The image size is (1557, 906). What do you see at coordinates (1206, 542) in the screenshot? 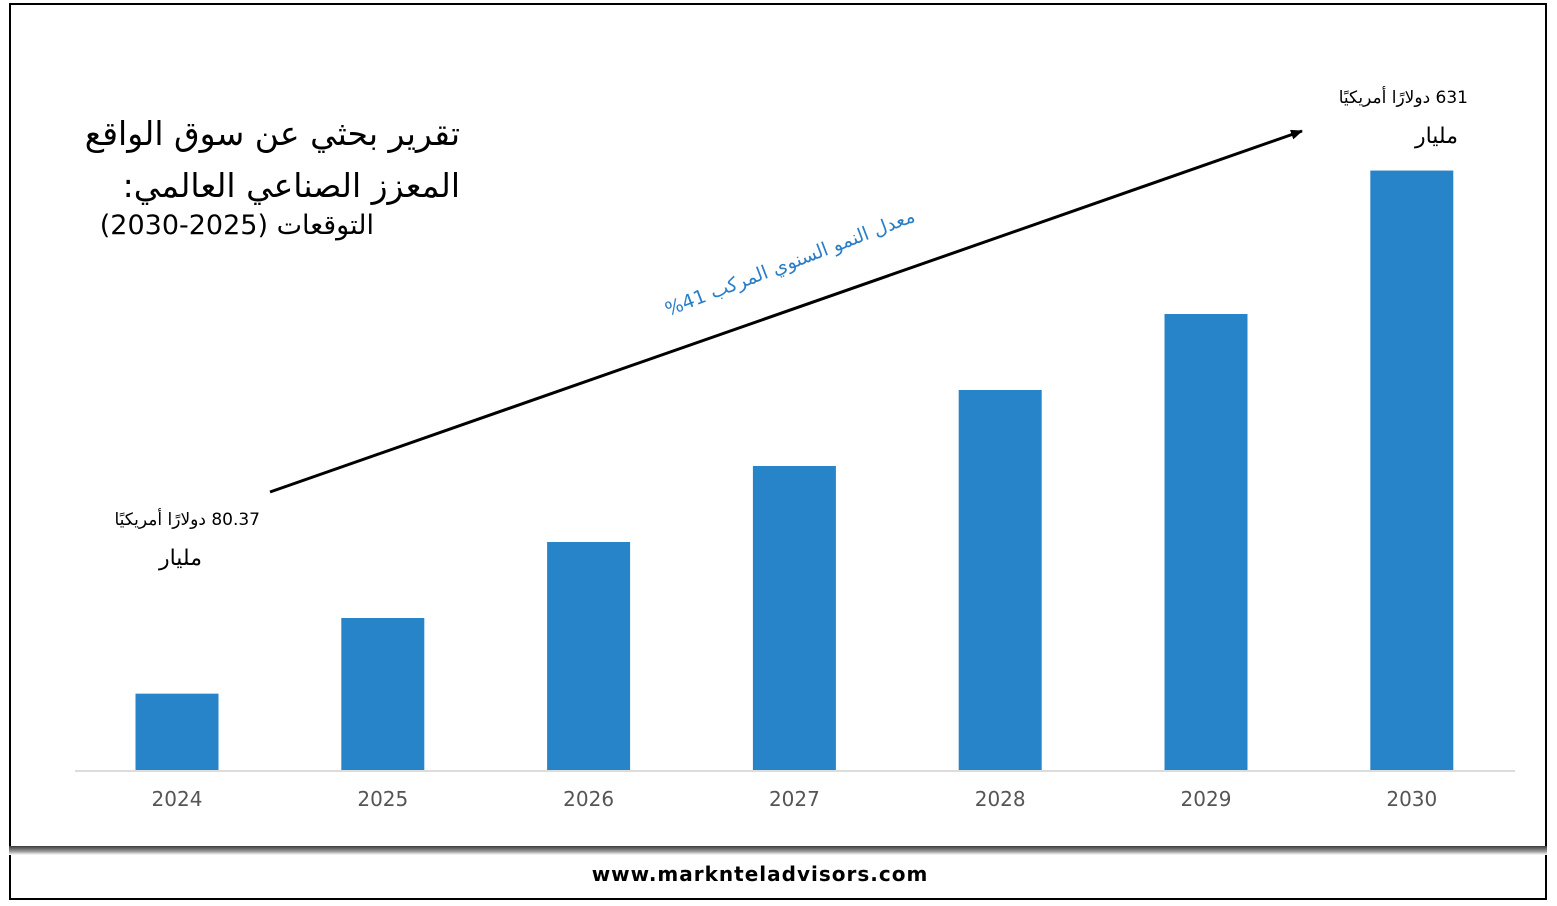
I see `bar-2029` at bounding box center [1206, 542].